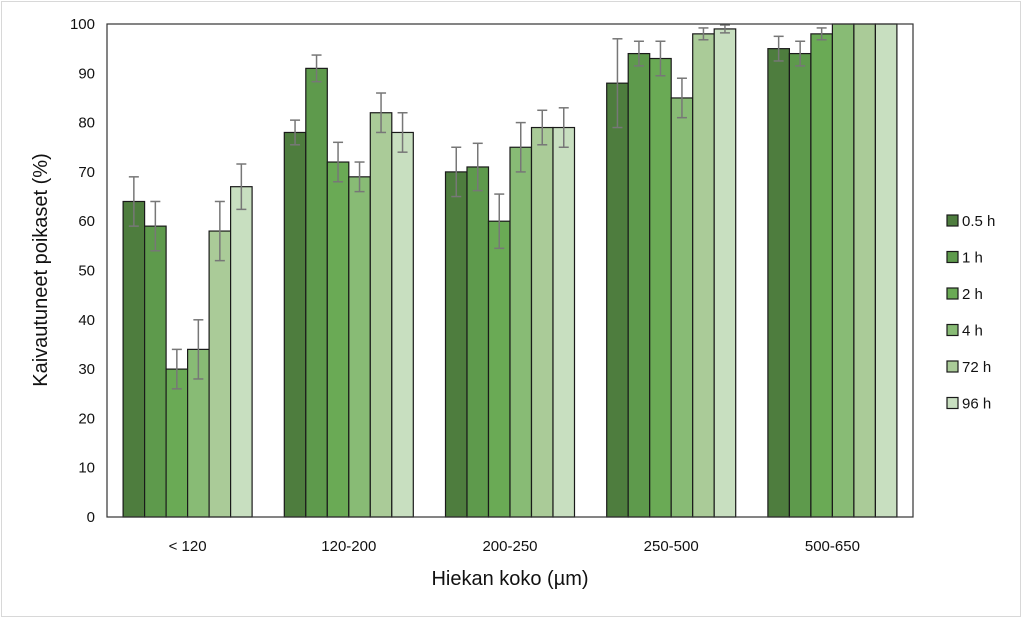  What do you see at coordinates (478, 342) in the screenshot?
I see `bar-200-250-1 h` at bounding box center [478, 342].